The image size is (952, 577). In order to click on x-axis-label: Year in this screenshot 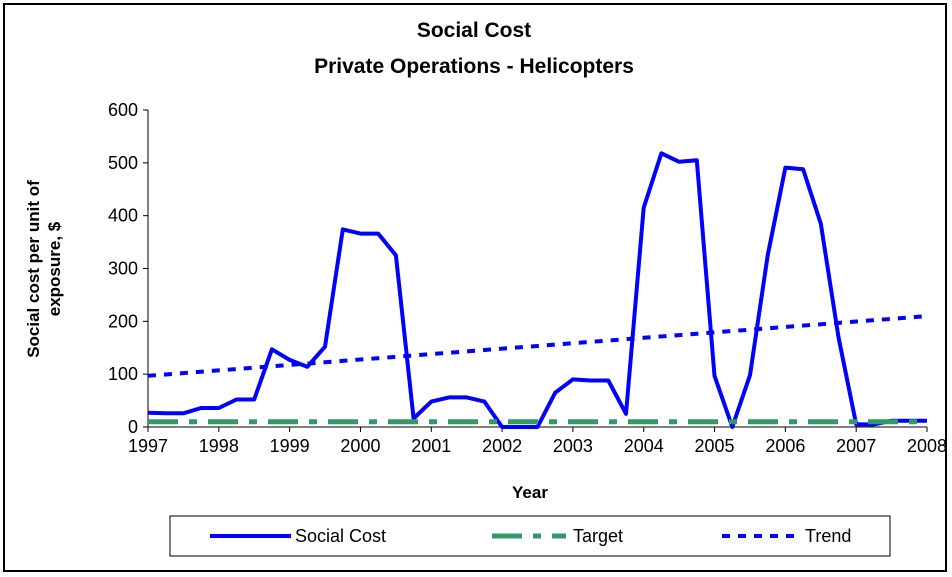, I will do `click(530, 492)`.